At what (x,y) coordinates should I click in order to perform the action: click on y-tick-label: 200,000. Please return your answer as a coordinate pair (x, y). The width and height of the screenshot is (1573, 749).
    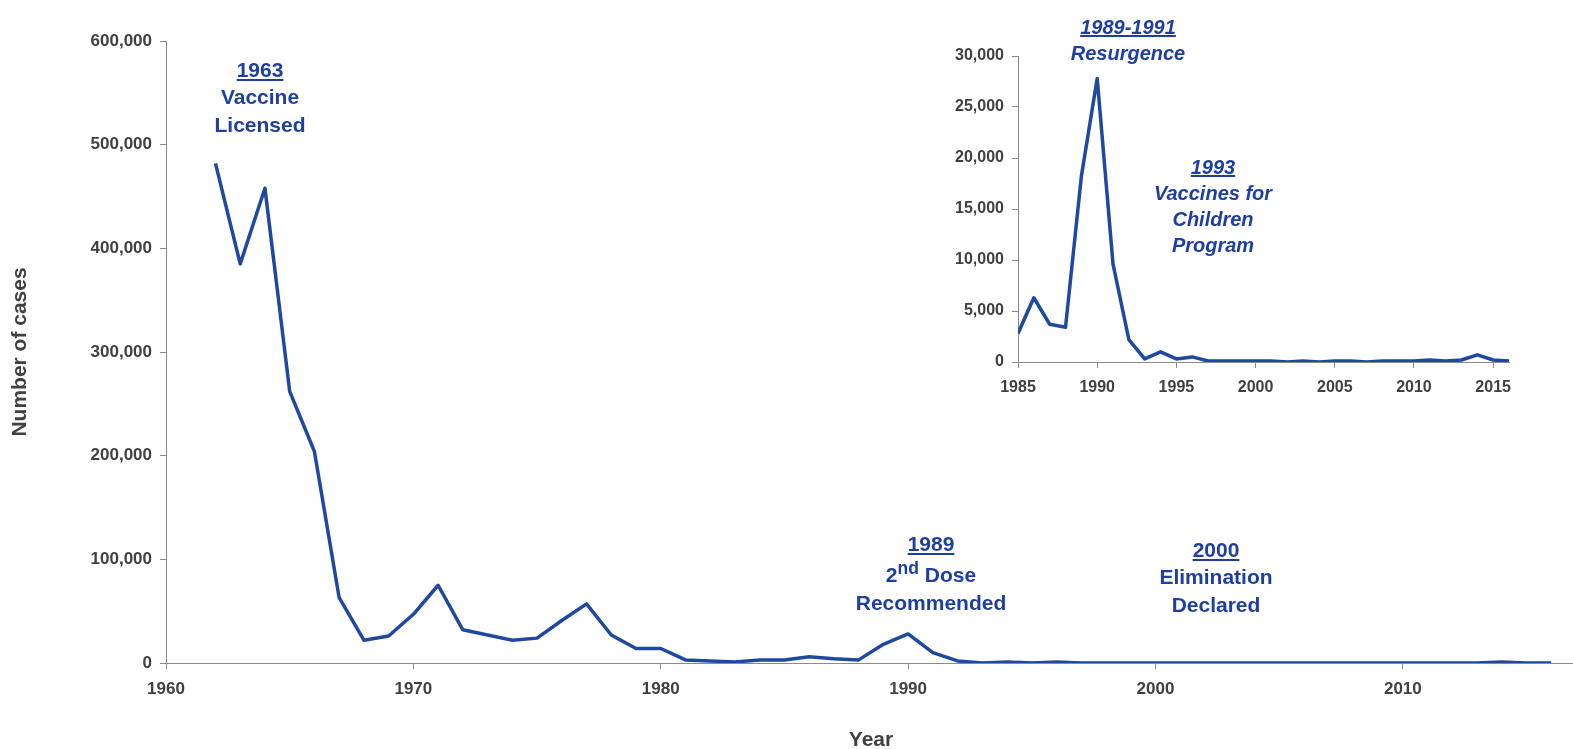
    Looking at the image, I should click on (121, 455).